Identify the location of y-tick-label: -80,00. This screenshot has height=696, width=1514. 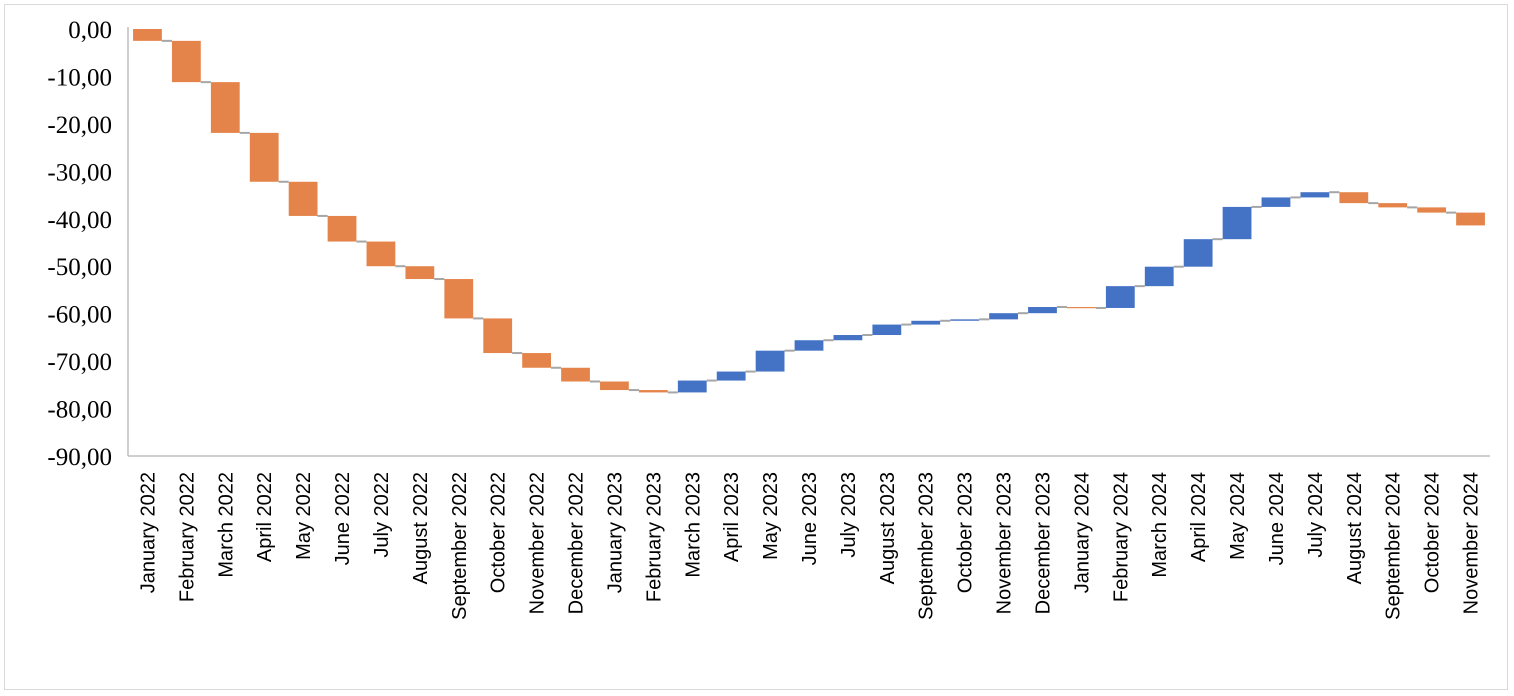
(79, 410).